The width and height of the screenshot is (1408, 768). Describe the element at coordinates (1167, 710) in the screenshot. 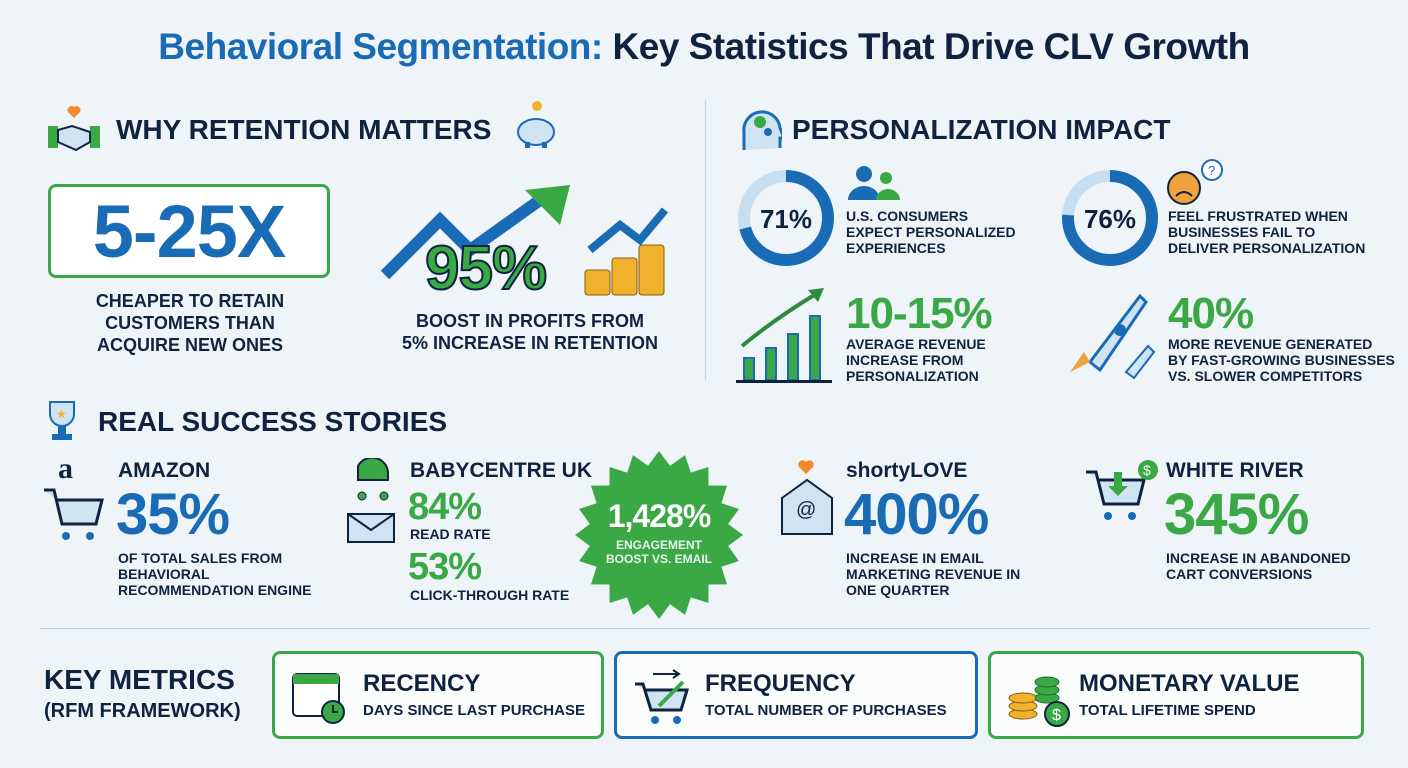

I see `metric-subtitle: Total lifetime spend` at that location.